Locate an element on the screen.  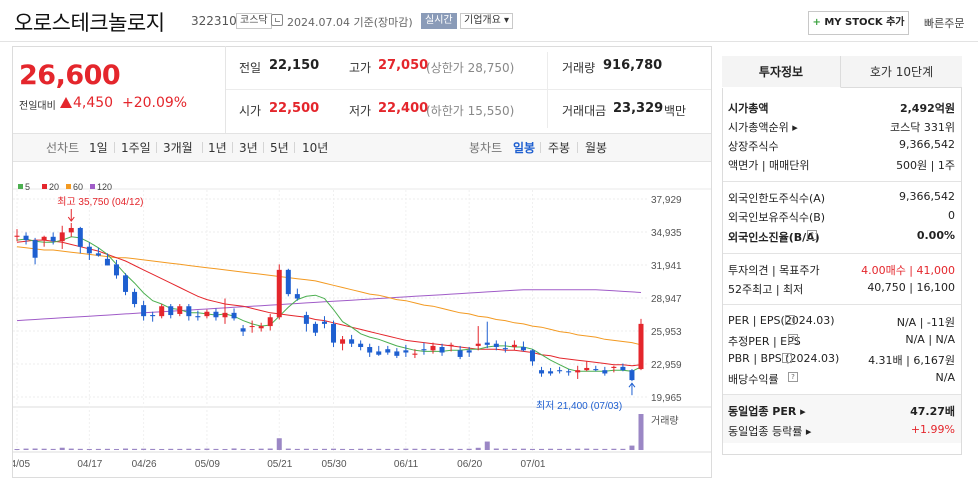
period-sep is located at coordinates (577, 147).